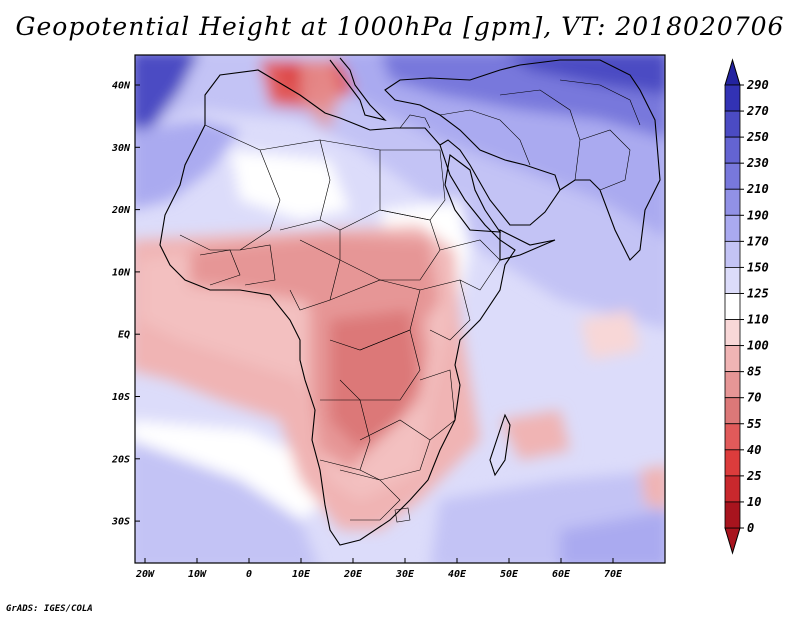 The height and width of the screenshot is (618, 800). Describe the element at coordinates (509, 574) in the screenshot. I see `x-tick-label: 50E` at that location.